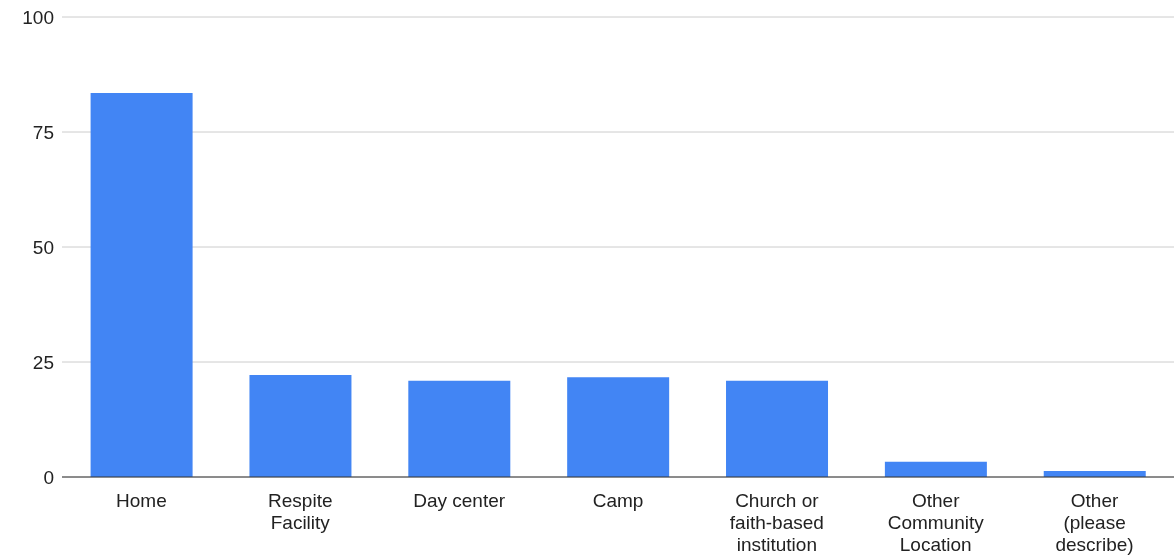 This screenshot has height=556, width=1174. What do you see at coordinates (936, 522) in the screenshot?
I see `x-tick-label: Other Community Location` at bounding box center [936, 522].